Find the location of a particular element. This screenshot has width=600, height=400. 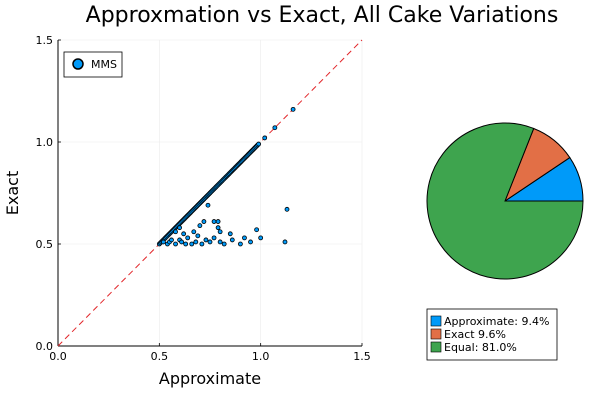

legend-marker is located at coordinates (78, 64).